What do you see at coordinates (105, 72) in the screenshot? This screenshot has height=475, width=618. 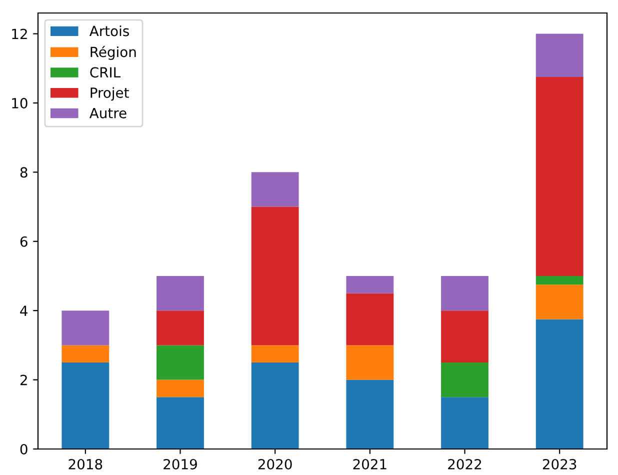 I see `legend-label: CRIL` at bounding box center [105, 72].